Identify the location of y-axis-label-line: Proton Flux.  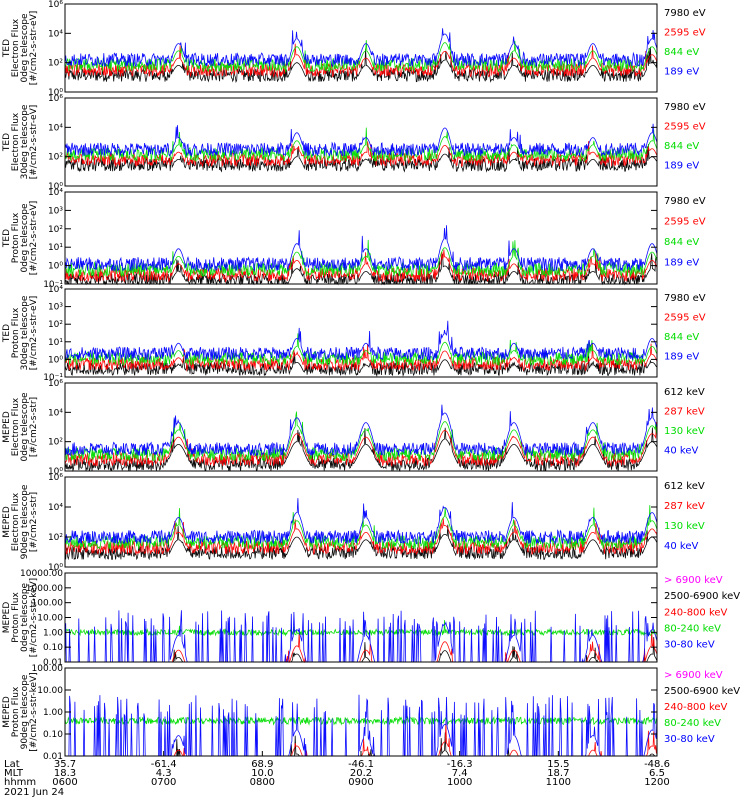
(16, 332).